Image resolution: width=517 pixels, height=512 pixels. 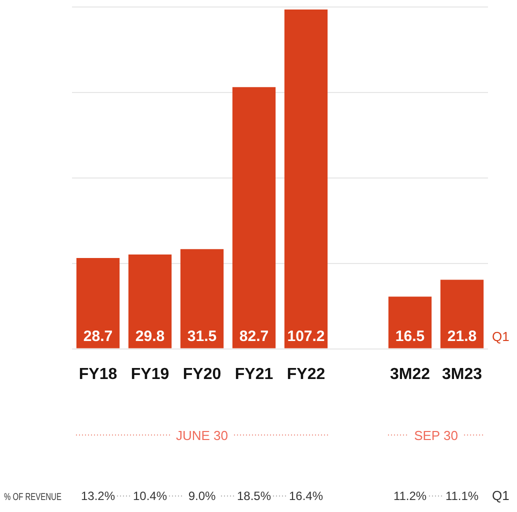 I want to click on text: 13.2%, so click(x=98, y=496).